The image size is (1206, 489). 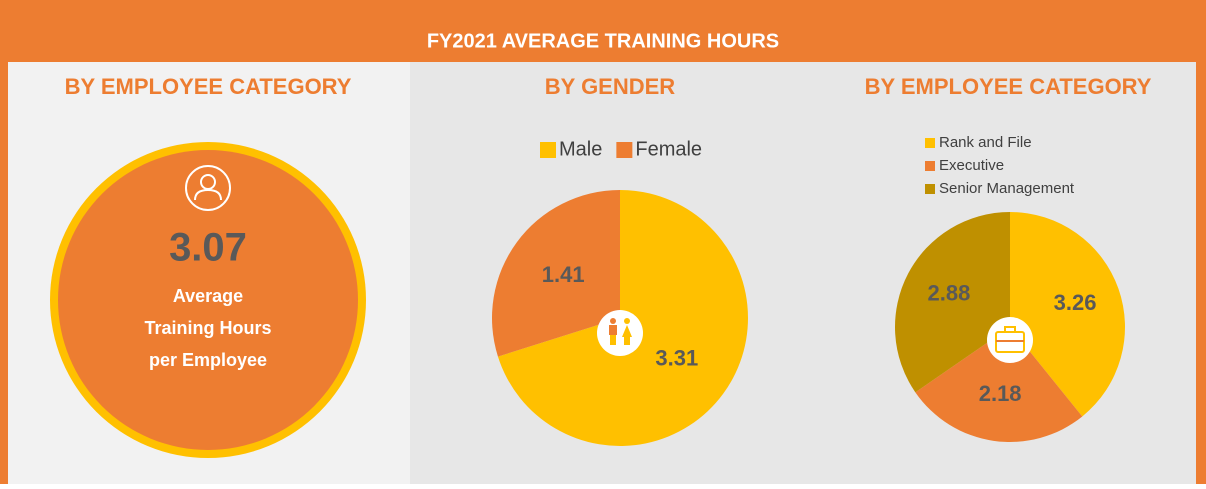 What do you see at coordinates (208, 248) in the screenshot?
I see `summary-value: 3.07` at bounding box center [208, 248].